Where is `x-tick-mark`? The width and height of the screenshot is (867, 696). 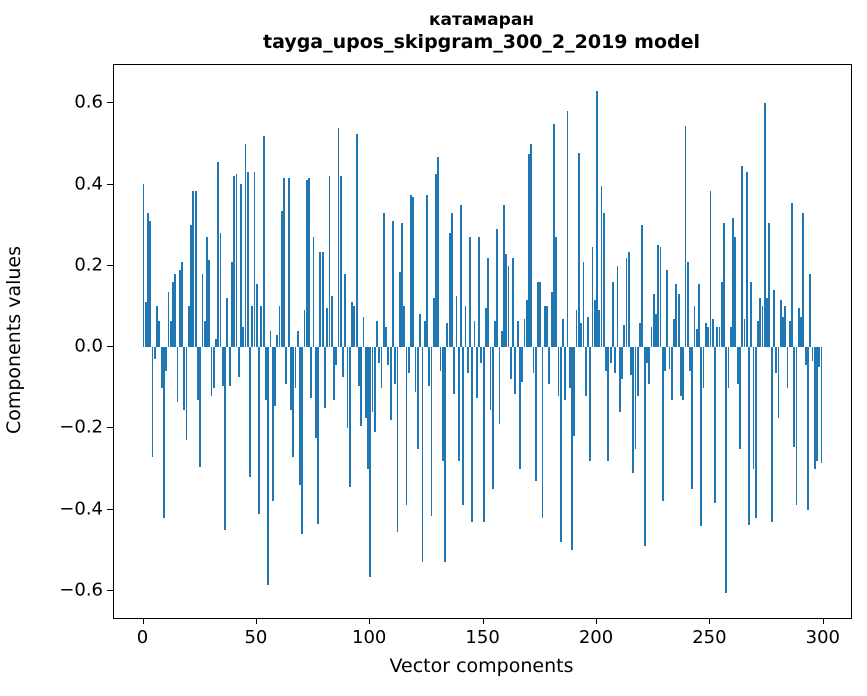 x-tick-mark is located at coordinates (483, 621).